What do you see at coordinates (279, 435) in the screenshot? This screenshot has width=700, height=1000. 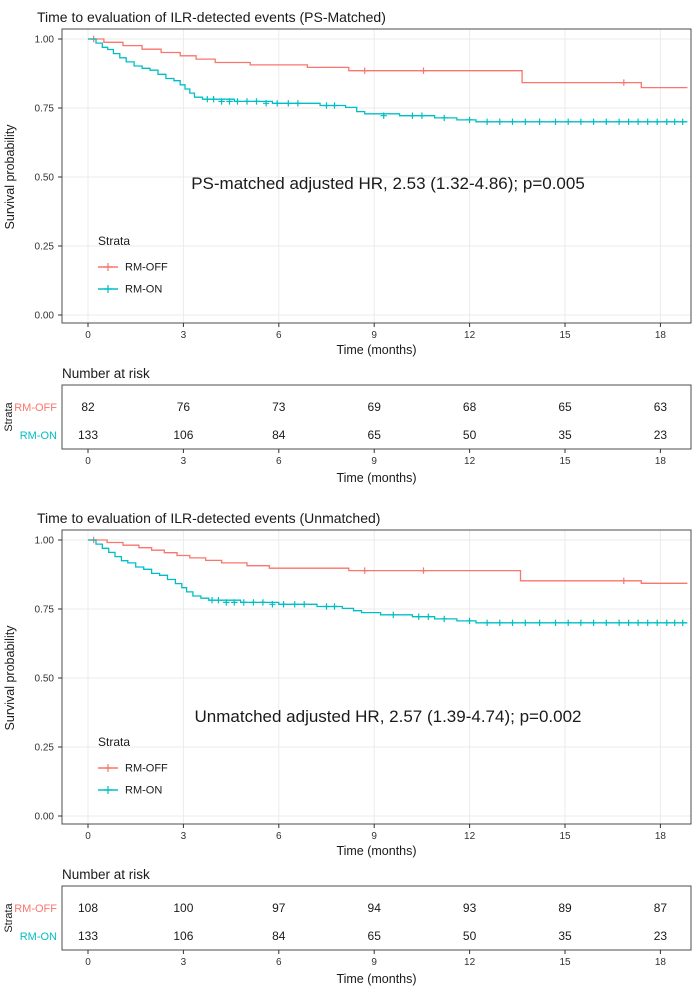 I see `risk-count: 84` at bounding box center [279, 435].